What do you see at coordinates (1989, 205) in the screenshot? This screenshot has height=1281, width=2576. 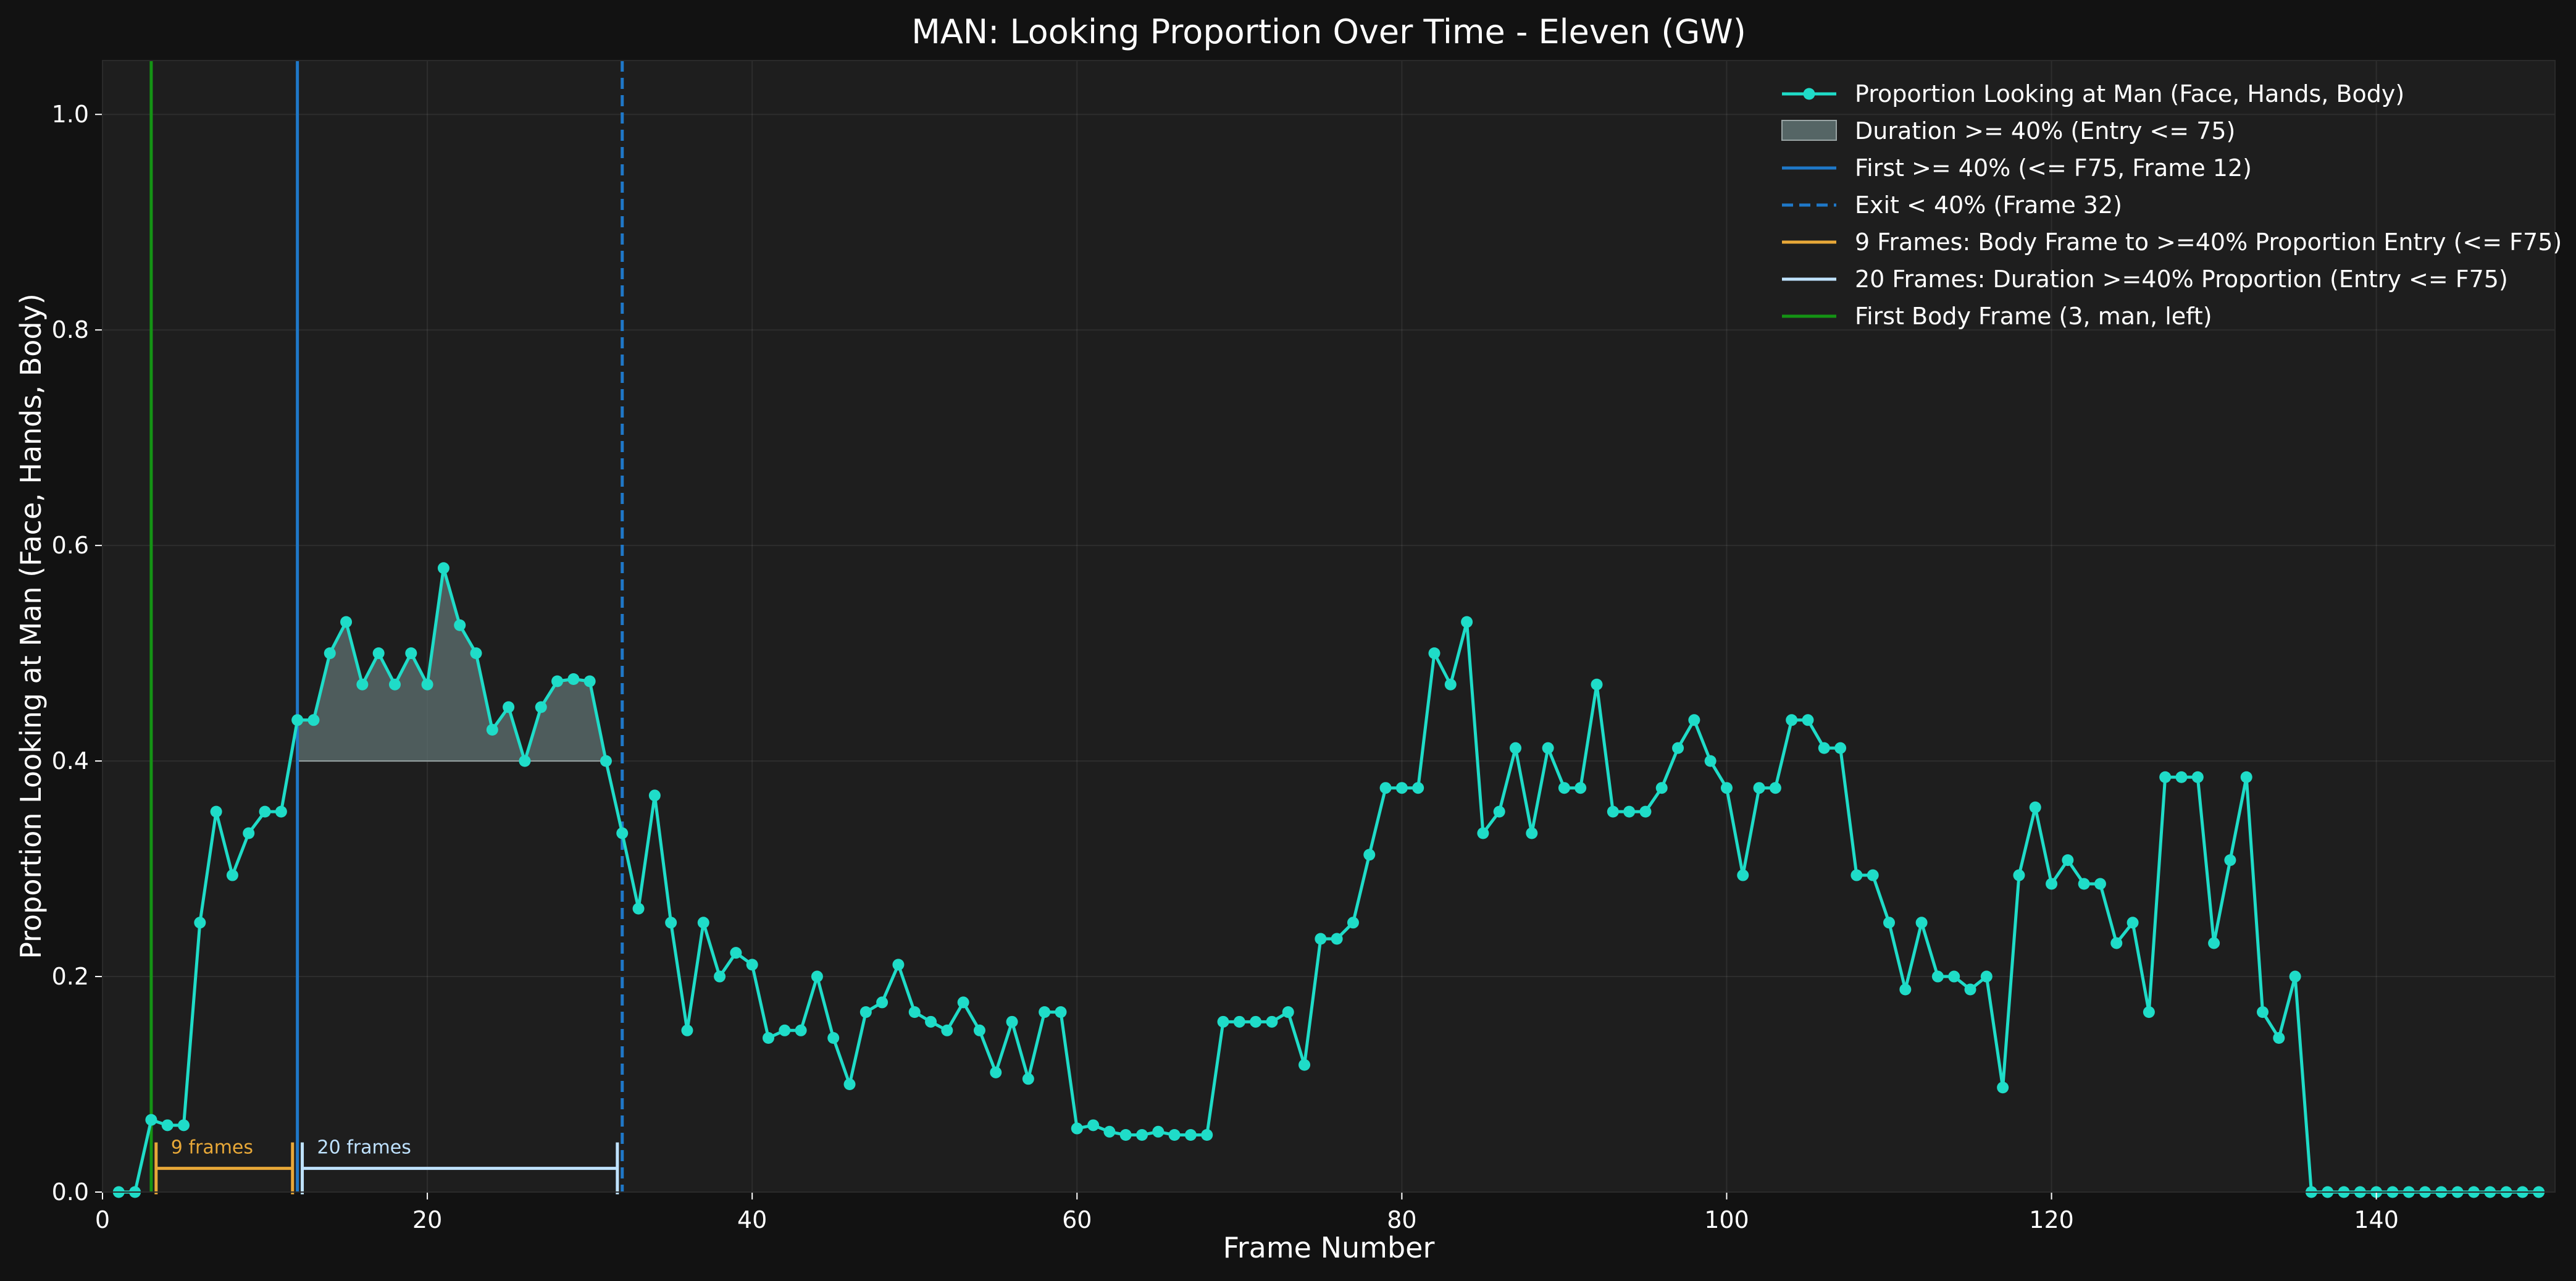 I see `legend-label: Exit < 40% (Frame 32)` at bounding box center [1989, 205].